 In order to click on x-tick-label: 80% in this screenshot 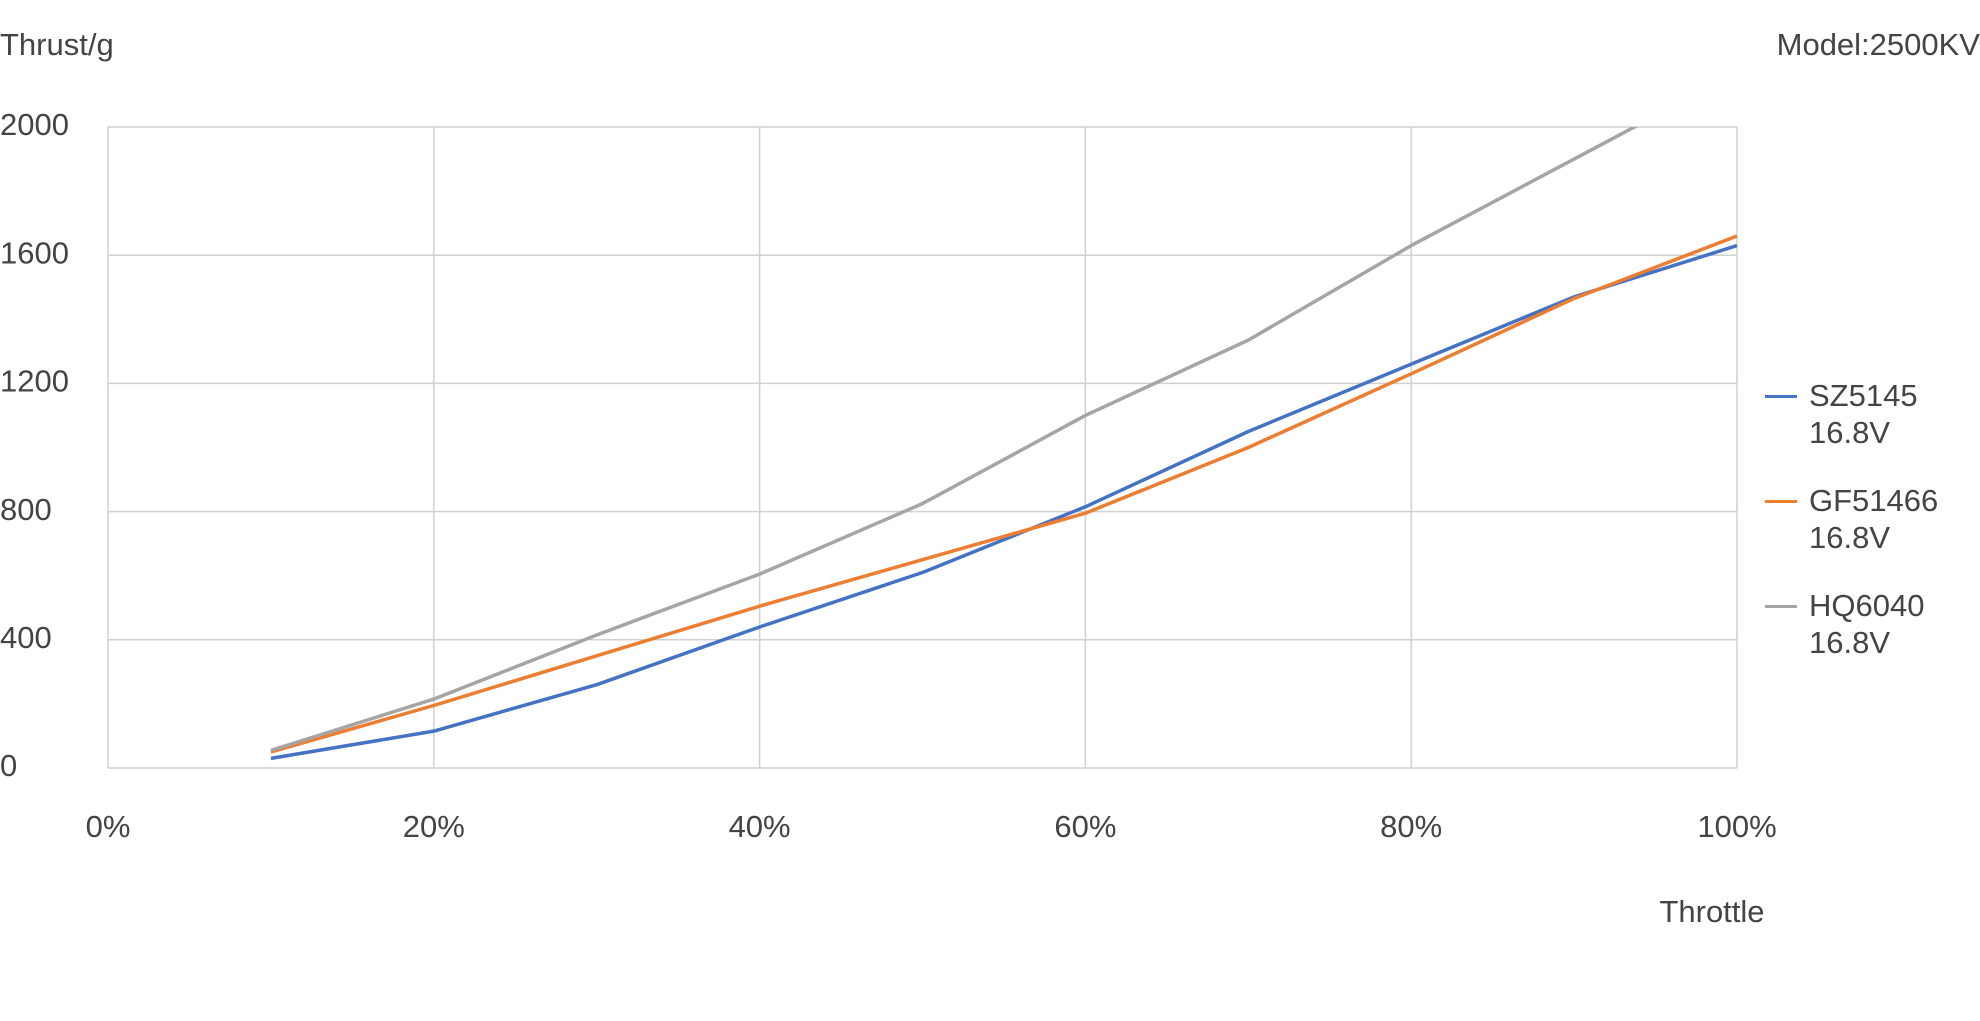, I will do `click(1411, 826)`.